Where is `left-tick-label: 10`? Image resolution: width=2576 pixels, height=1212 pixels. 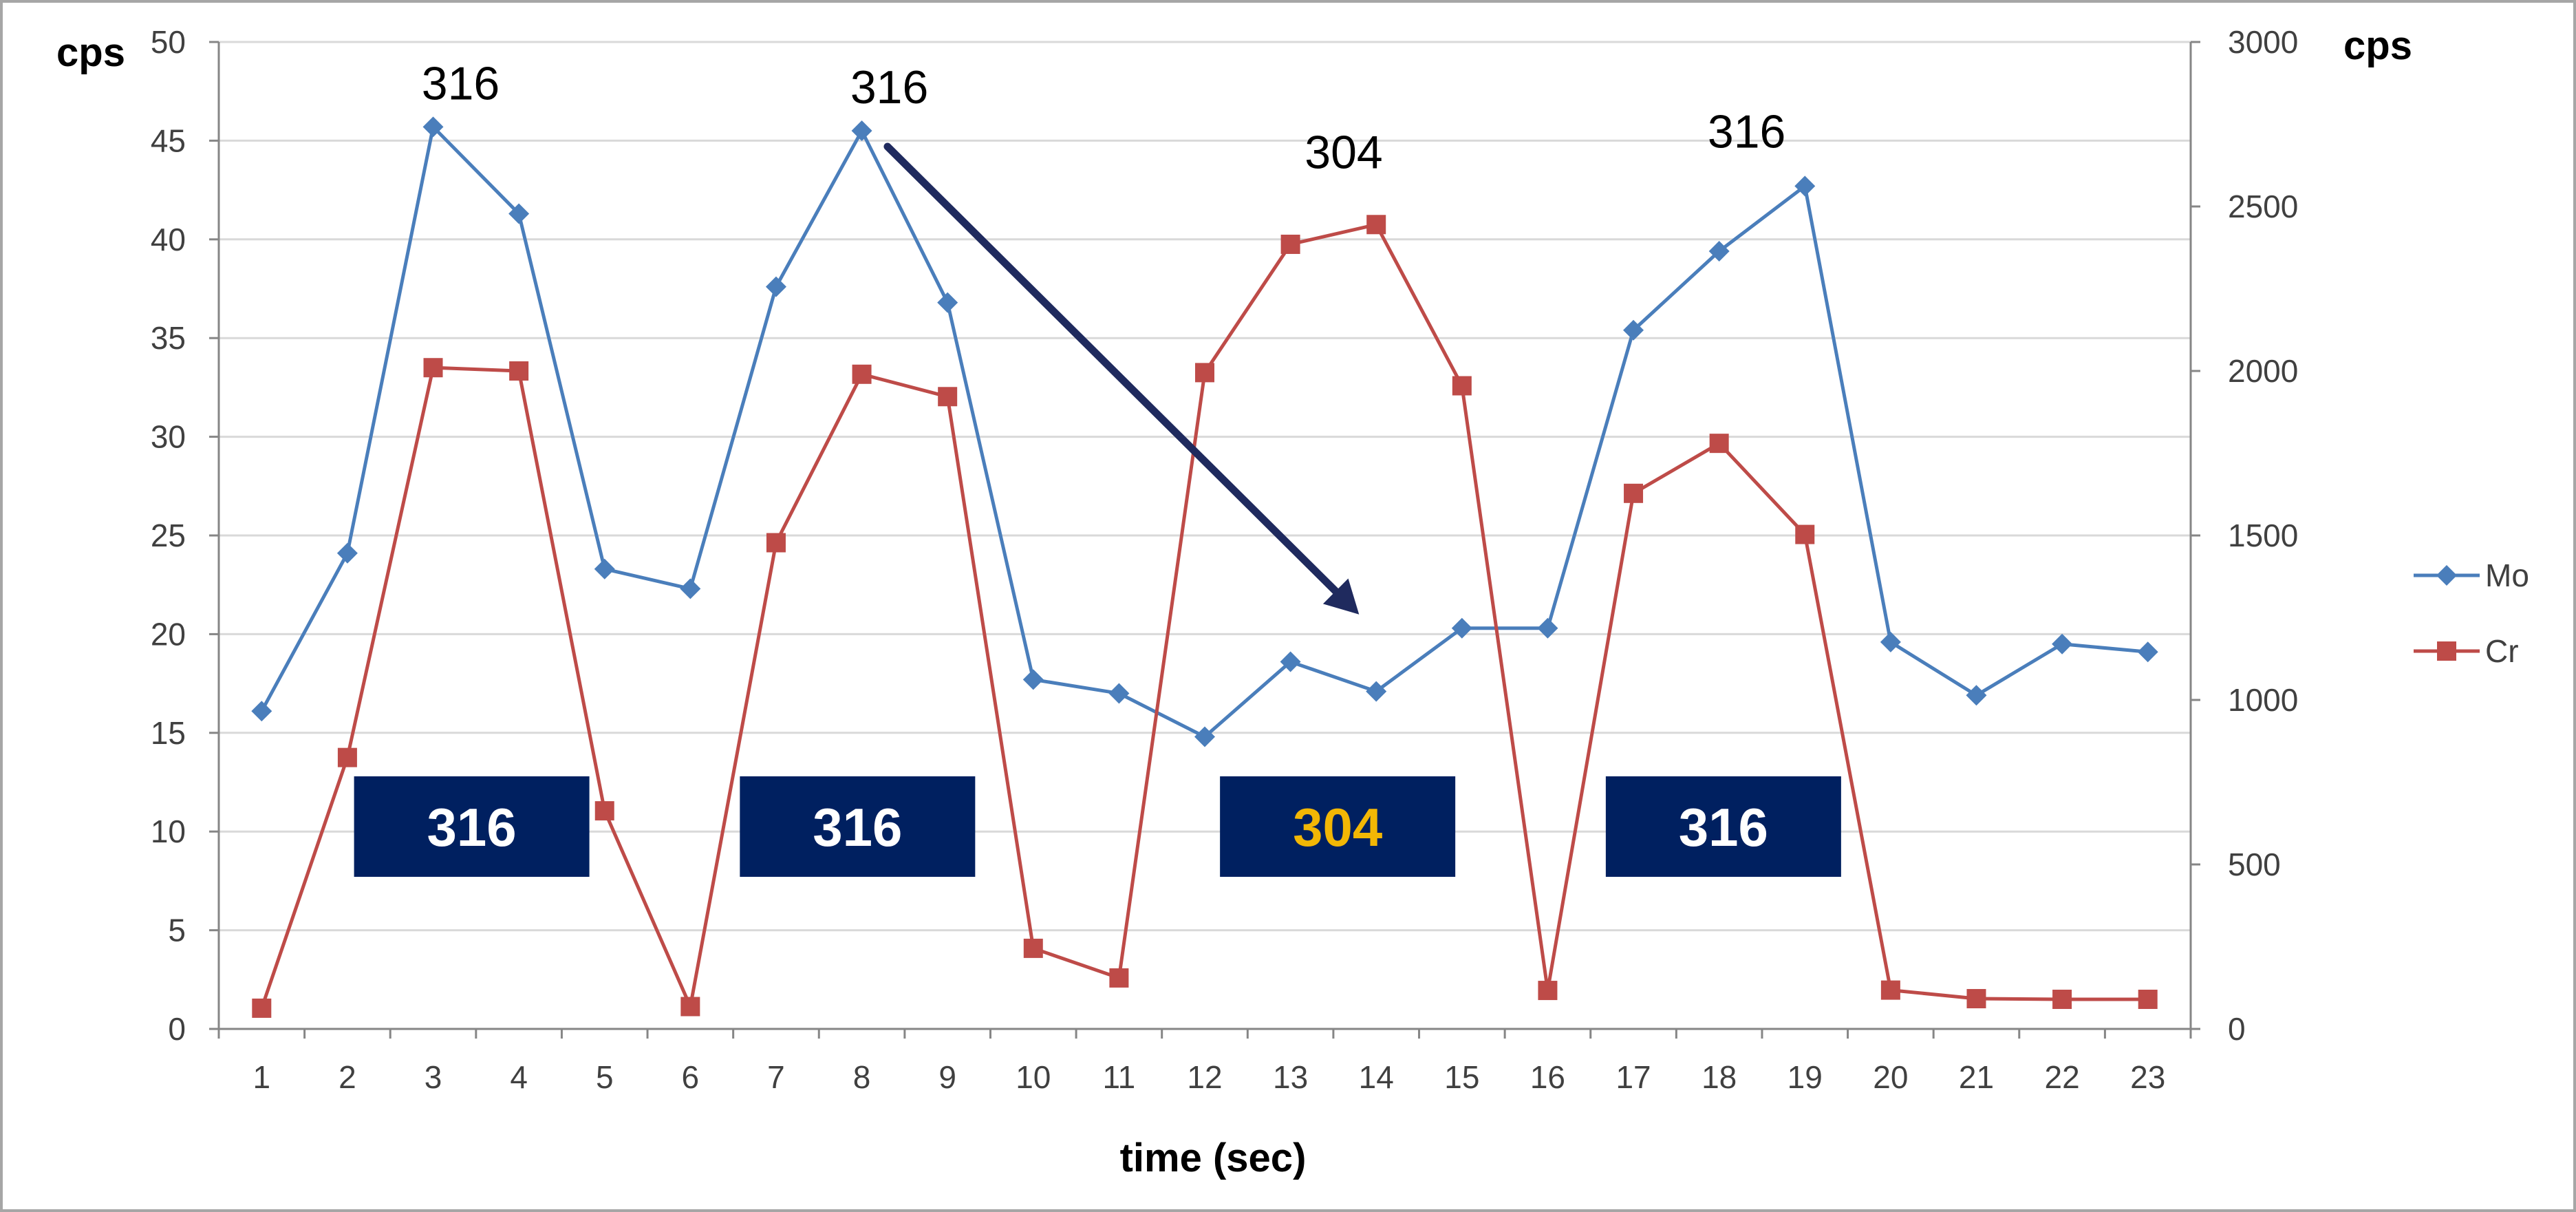
left-tick-label: 10 is located at coordinates (168, 831).